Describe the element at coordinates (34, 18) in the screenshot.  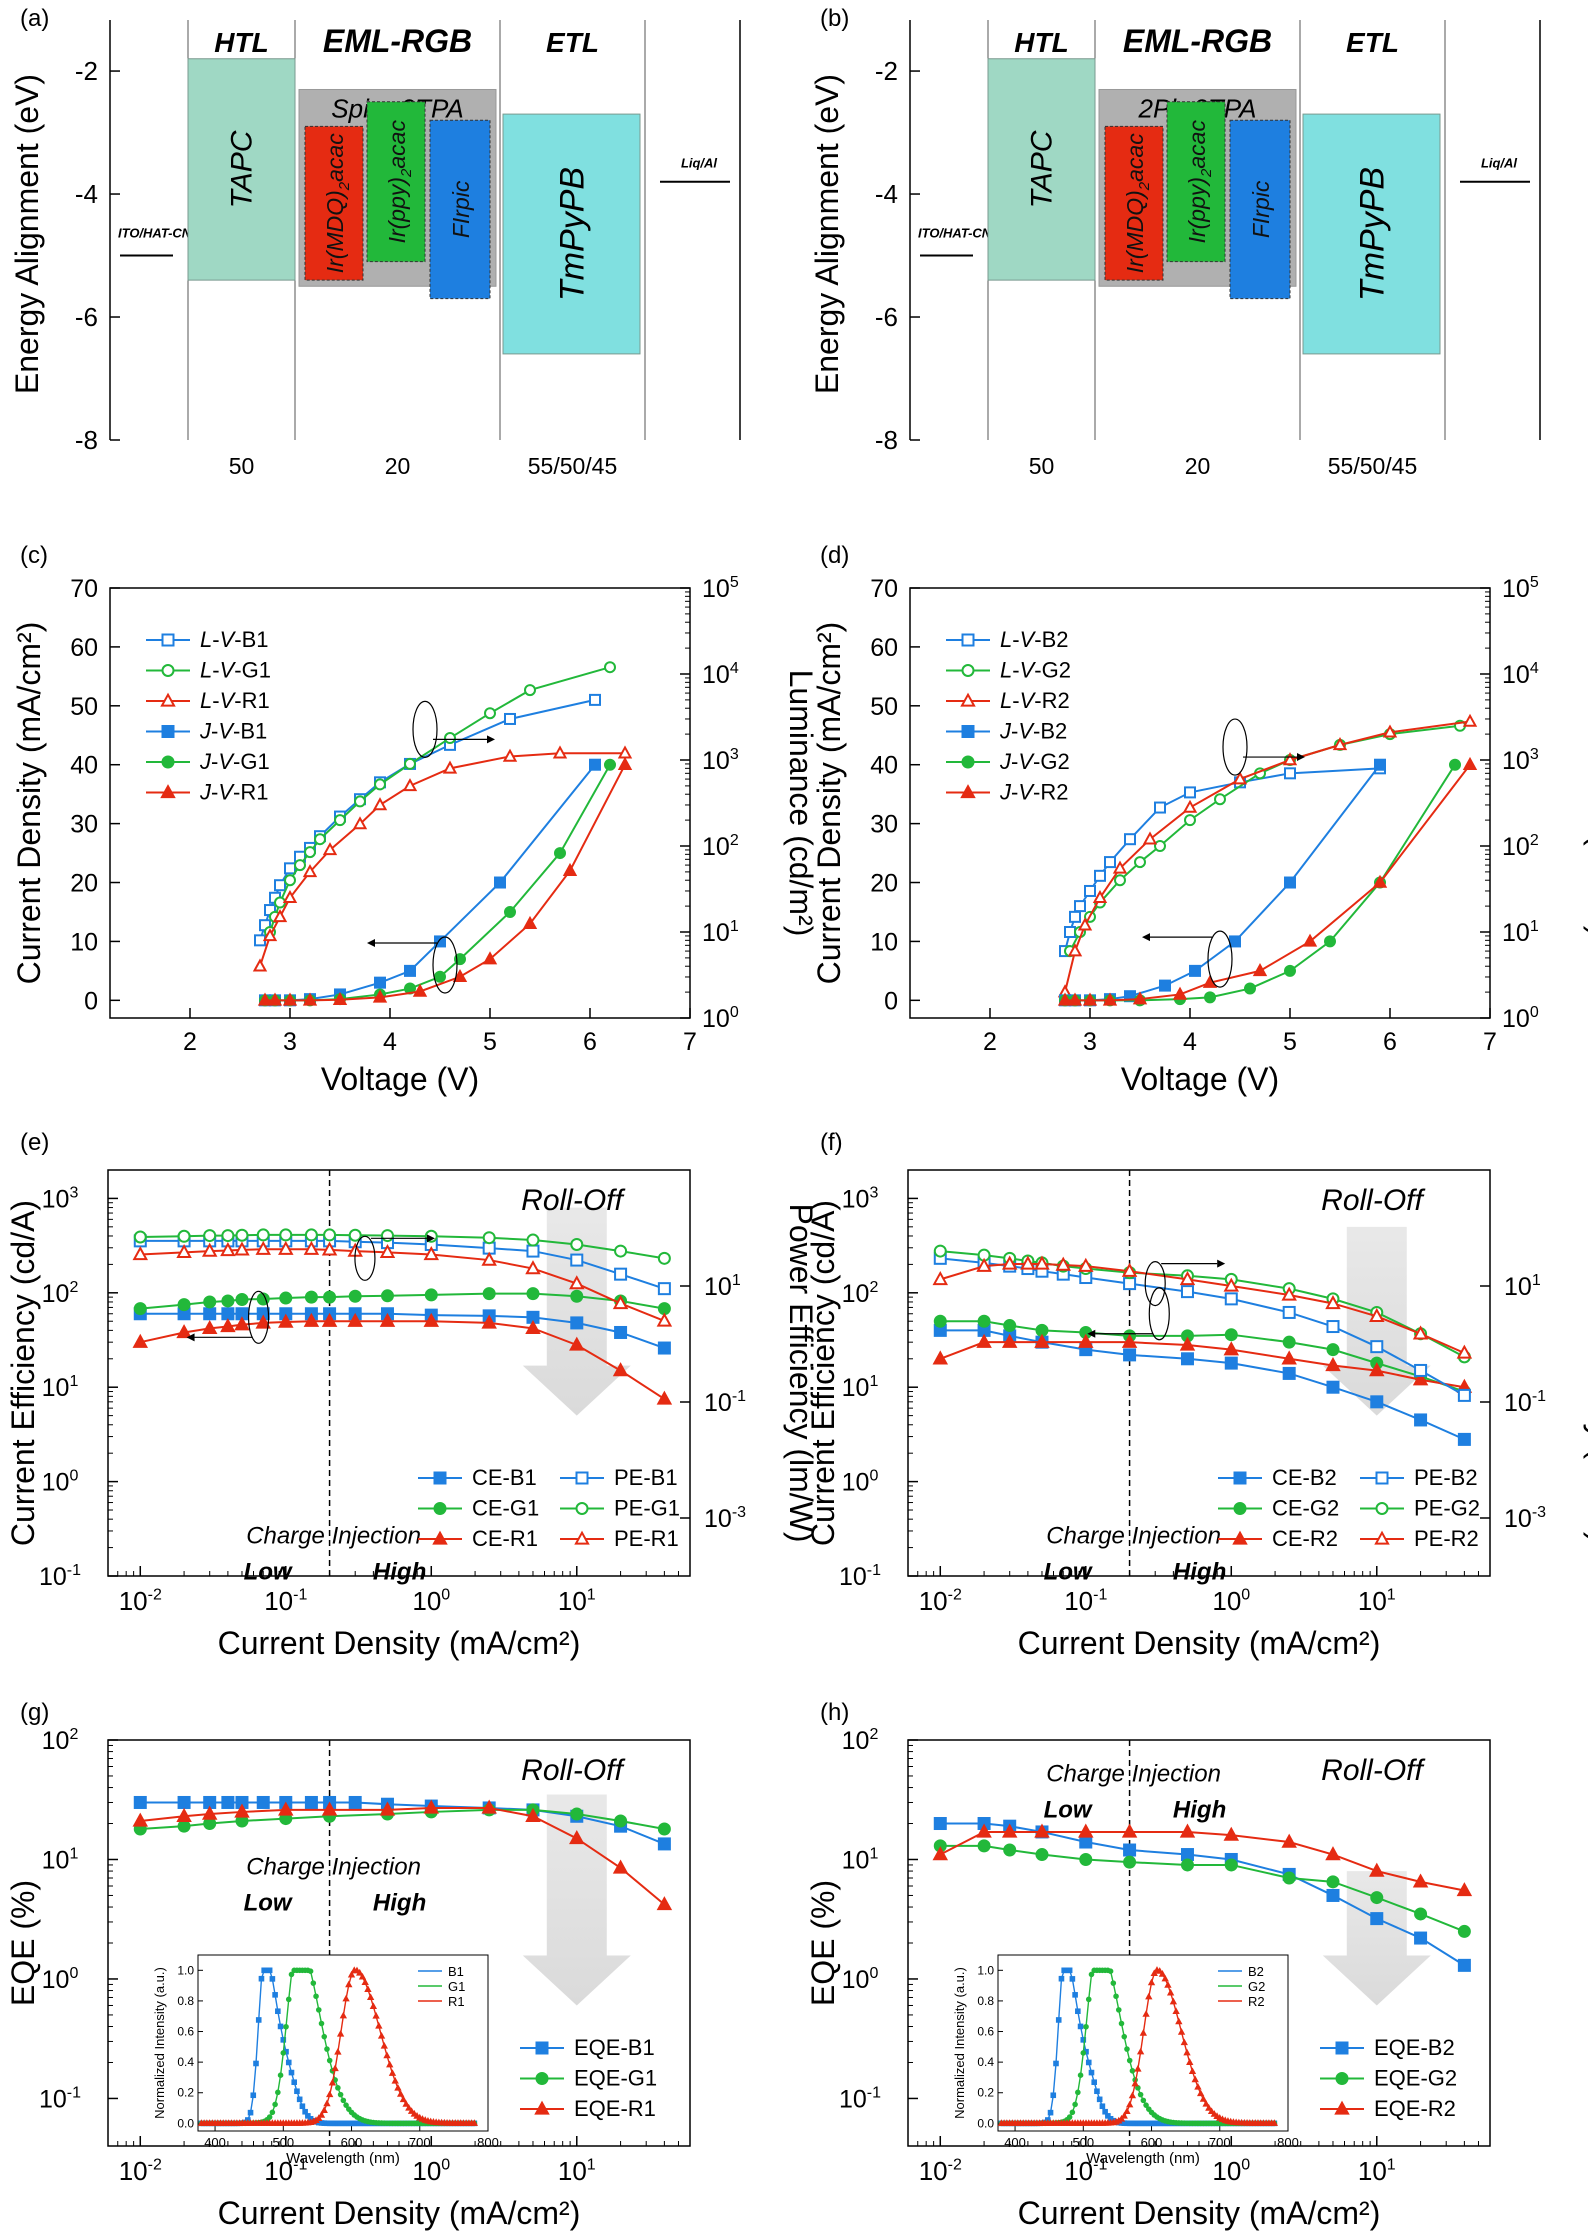
I see `panel-label: (a)` at that location.